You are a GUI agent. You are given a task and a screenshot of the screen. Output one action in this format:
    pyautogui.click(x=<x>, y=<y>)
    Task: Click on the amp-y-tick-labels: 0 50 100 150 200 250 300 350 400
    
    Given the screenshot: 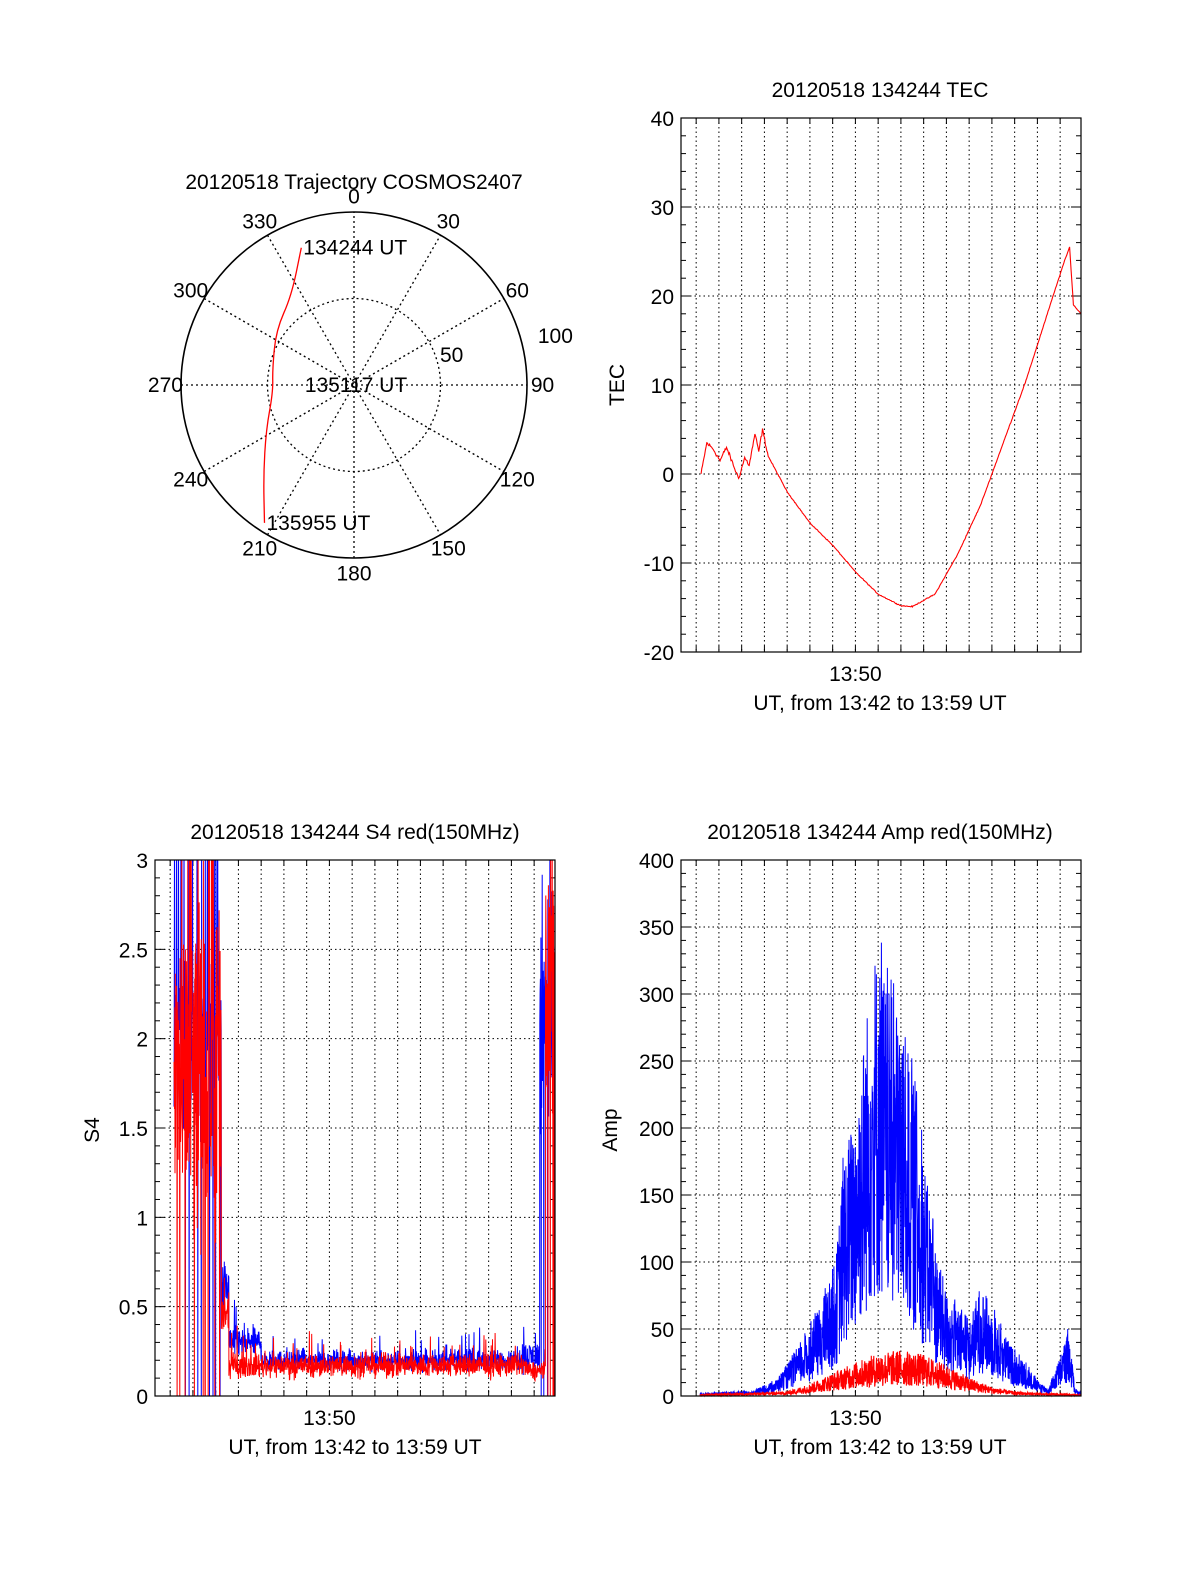 What is the action you would take?
    pyautogui.click(x=656, y=1129)
    